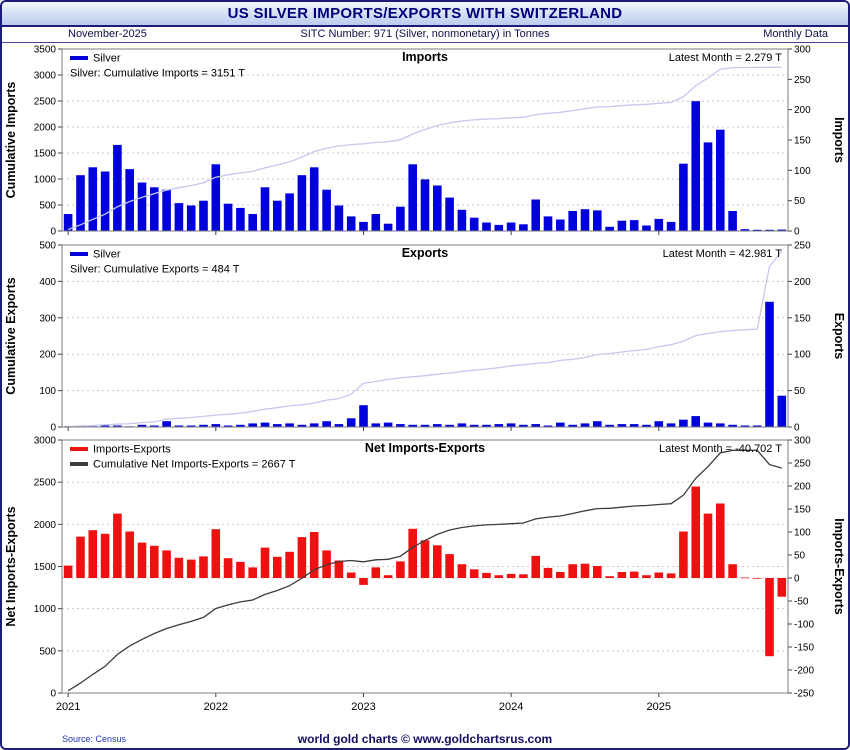 The height and width of the screenshot is (750, 850). What do you see at coordinates (45, 76) in the screenshot?
I see `svg-text: 3000` at bounding box center [45, 76].